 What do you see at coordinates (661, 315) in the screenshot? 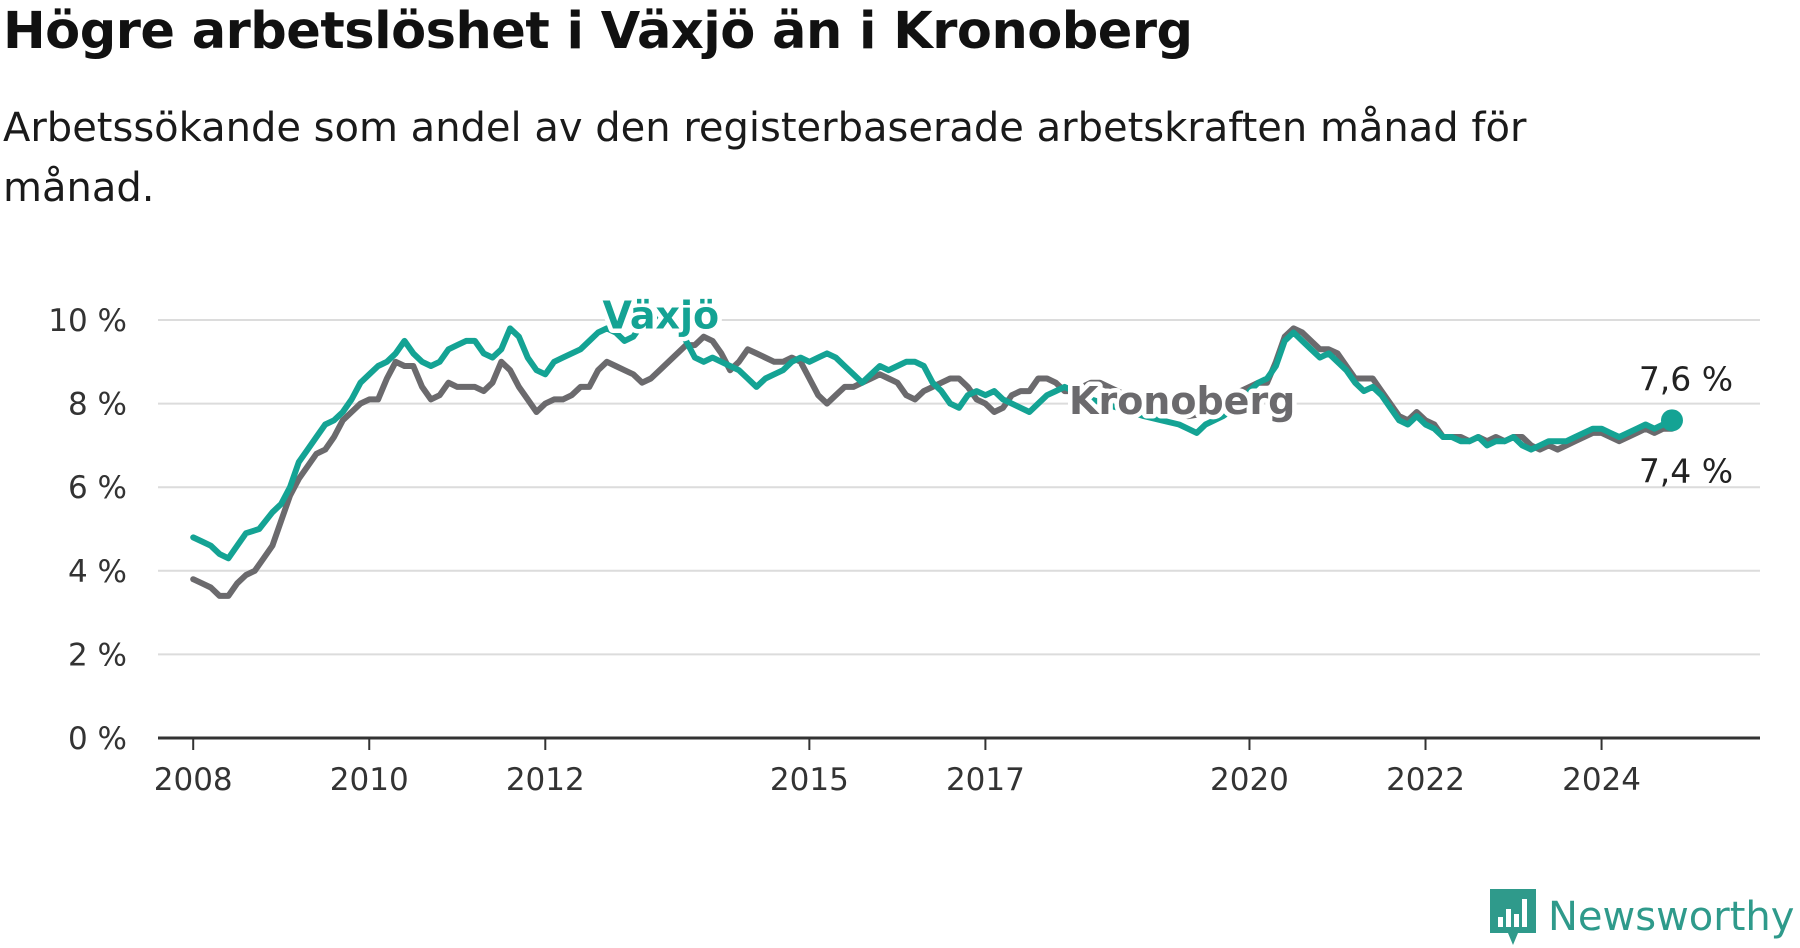
I see `series-label-vaxjo: Växjö` at bounding box center [661, 315].